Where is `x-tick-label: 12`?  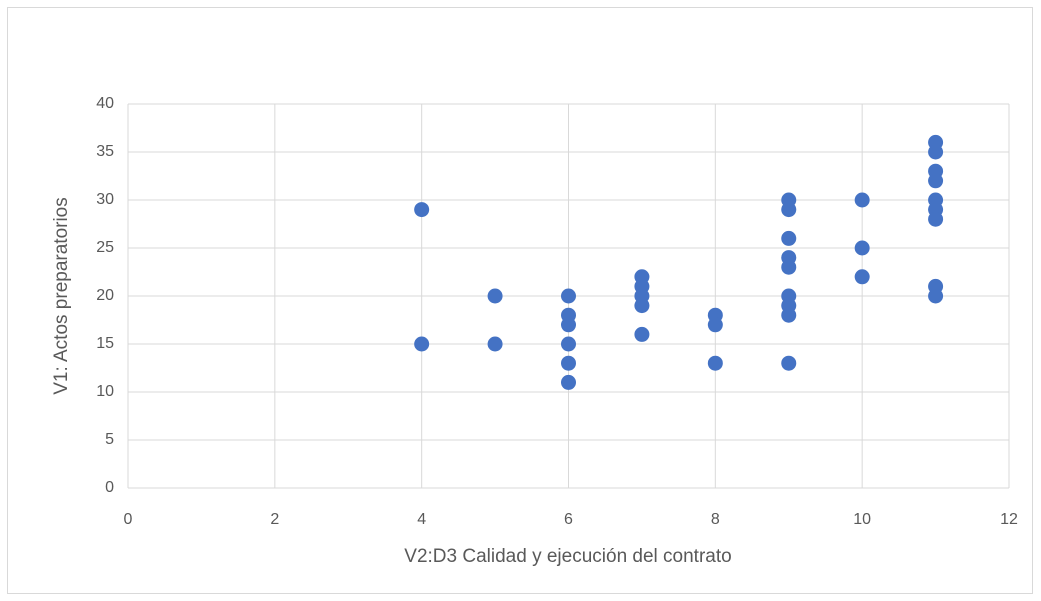 x-tick-label: 12 is located at coordinates (1009, 519).